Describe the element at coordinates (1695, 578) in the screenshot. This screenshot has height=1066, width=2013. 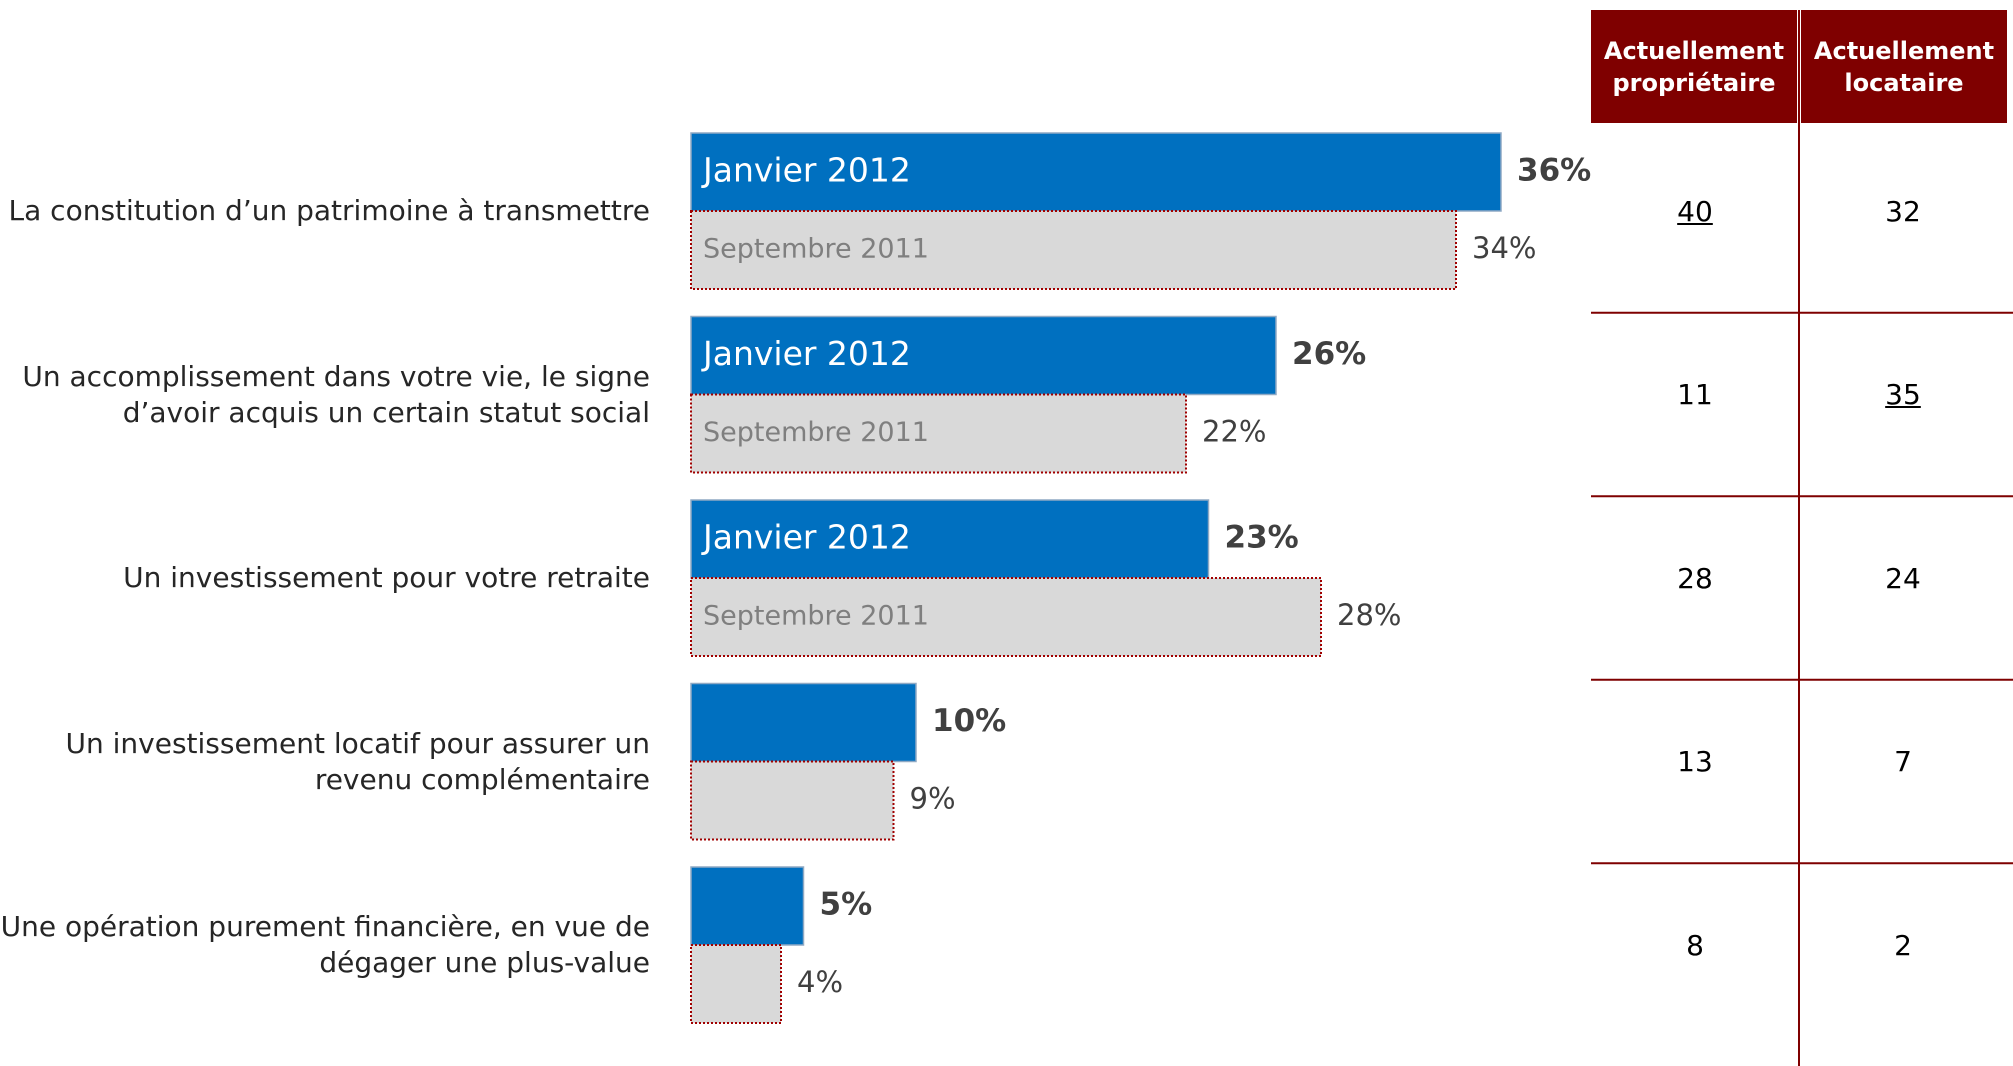
I see `table-cell: 28` at that location.